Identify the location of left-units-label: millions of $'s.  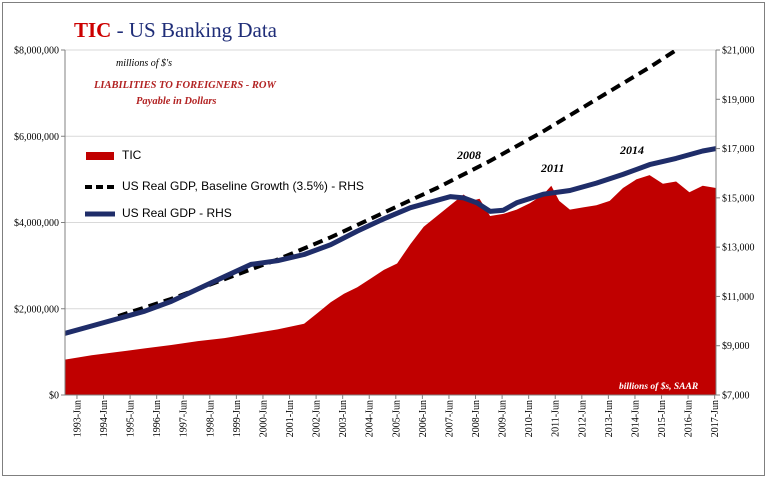
(144, 63).